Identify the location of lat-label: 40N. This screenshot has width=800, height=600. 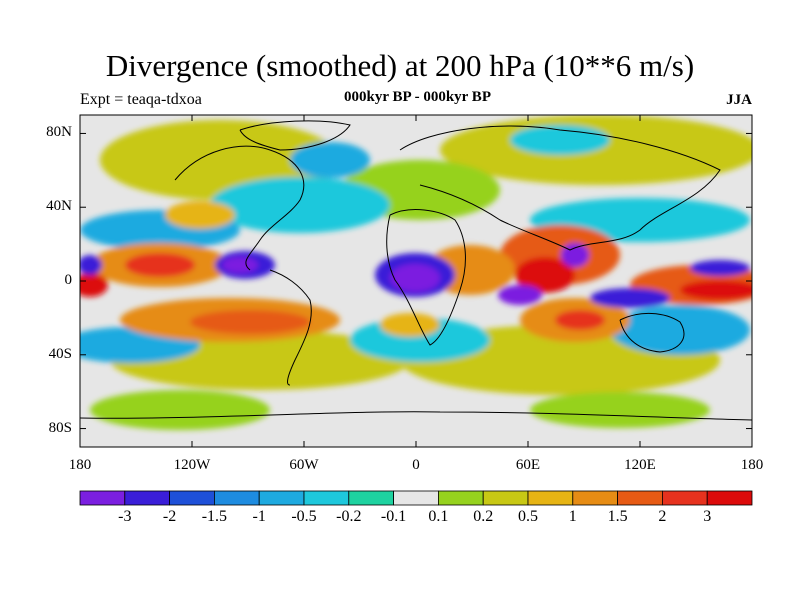
(59, 206).